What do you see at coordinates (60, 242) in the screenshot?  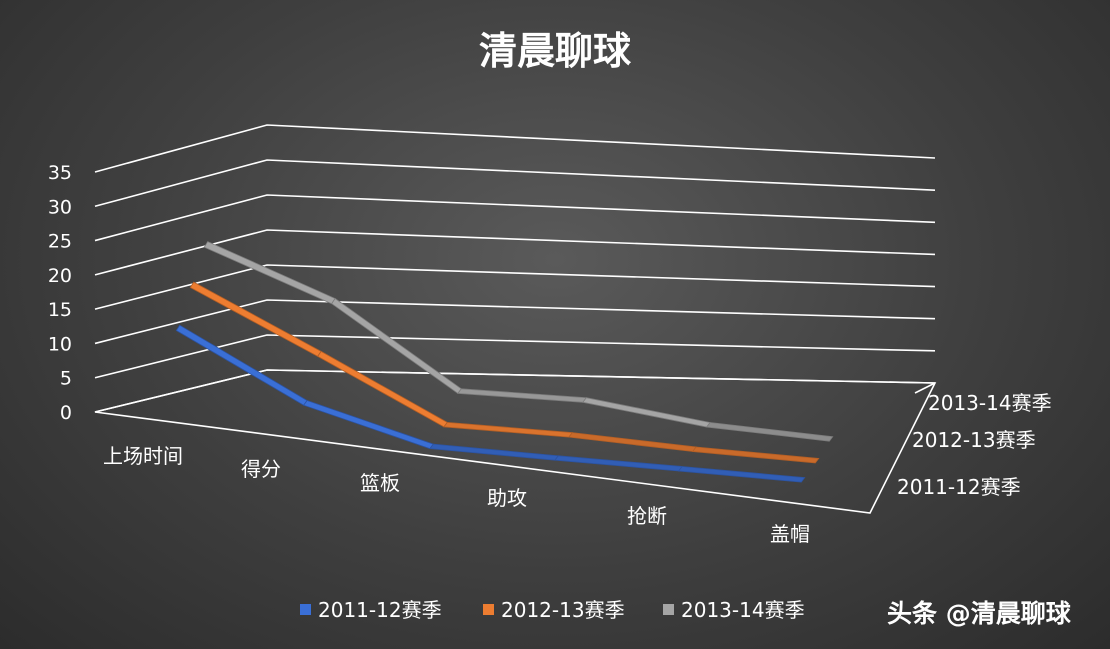 I see `y-tick-label: 25` at bounding box center [60, 242].